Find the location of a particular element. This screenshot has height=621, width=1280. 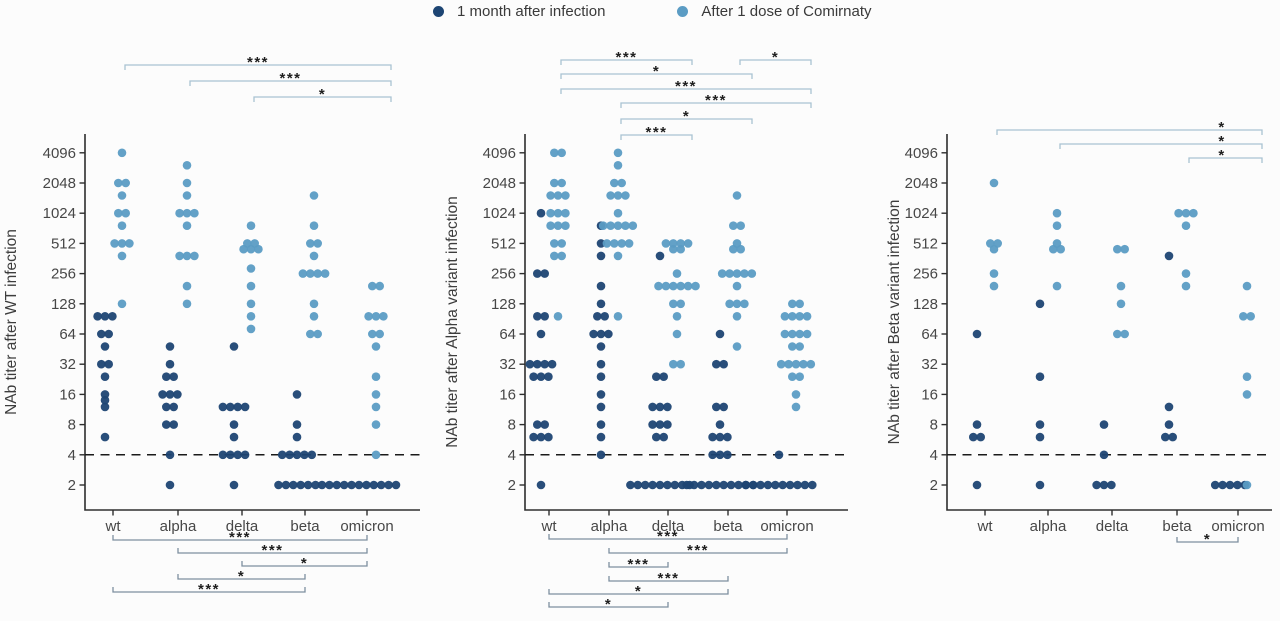

y-tick-label: 256 is located at coordinates (925, 274).